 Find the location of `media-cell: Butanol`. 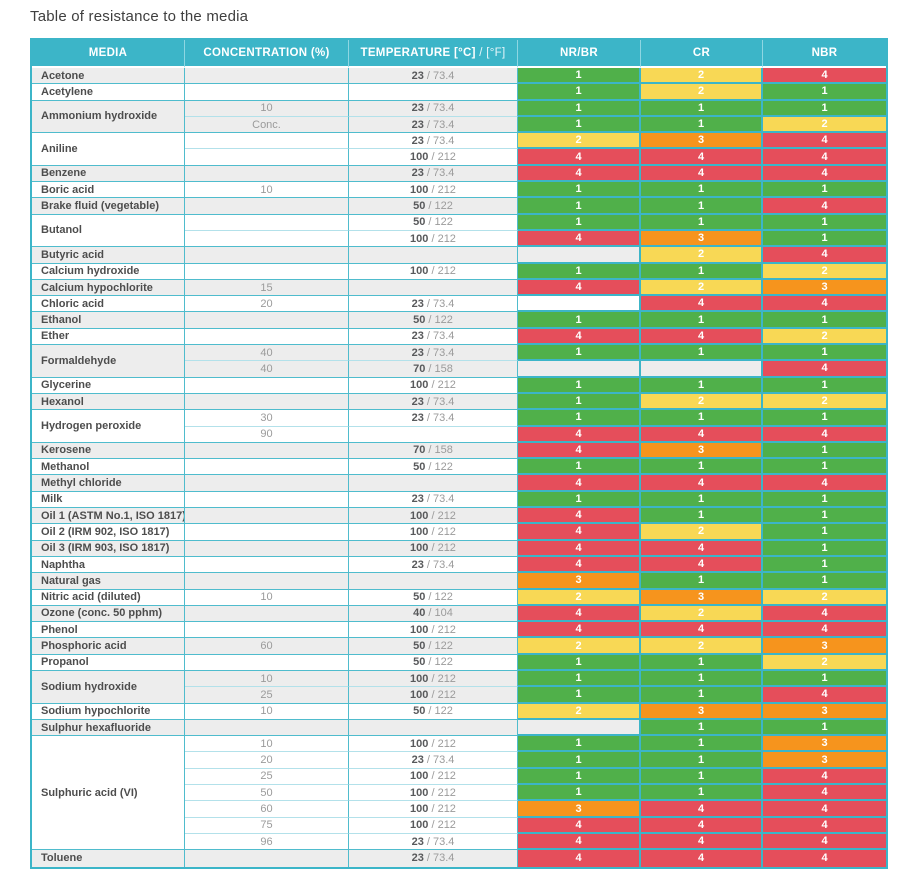

media-cell: Butanol is located at coordinates (108, 231).